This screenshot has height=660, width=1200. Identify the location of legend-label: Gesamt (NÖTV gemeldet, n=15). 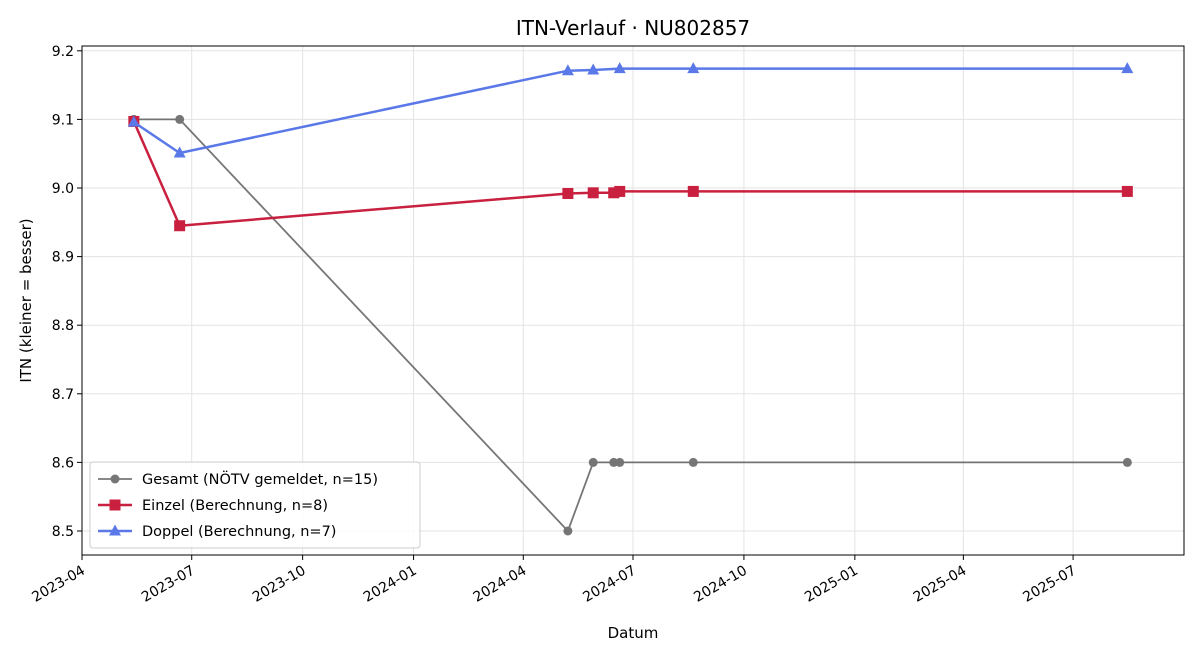
(260, 479).